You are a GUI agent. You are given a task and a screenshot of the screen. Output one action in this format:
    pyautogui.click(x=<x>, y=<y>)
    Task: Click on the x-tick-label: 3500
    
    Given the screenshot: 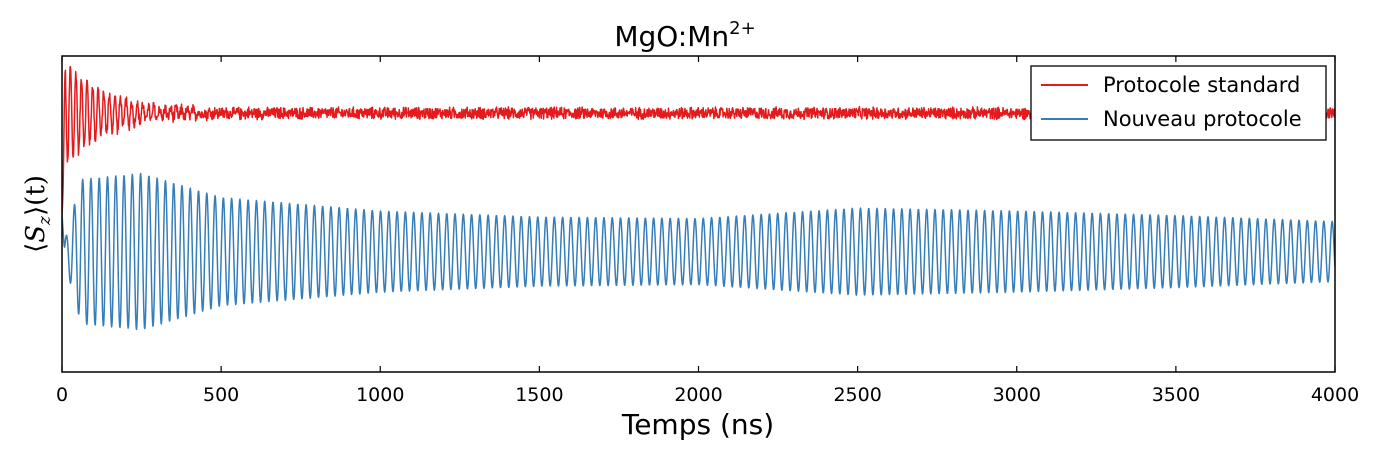 What is the action you would take?
    pyautogui.click(x=1176, y=395)
    